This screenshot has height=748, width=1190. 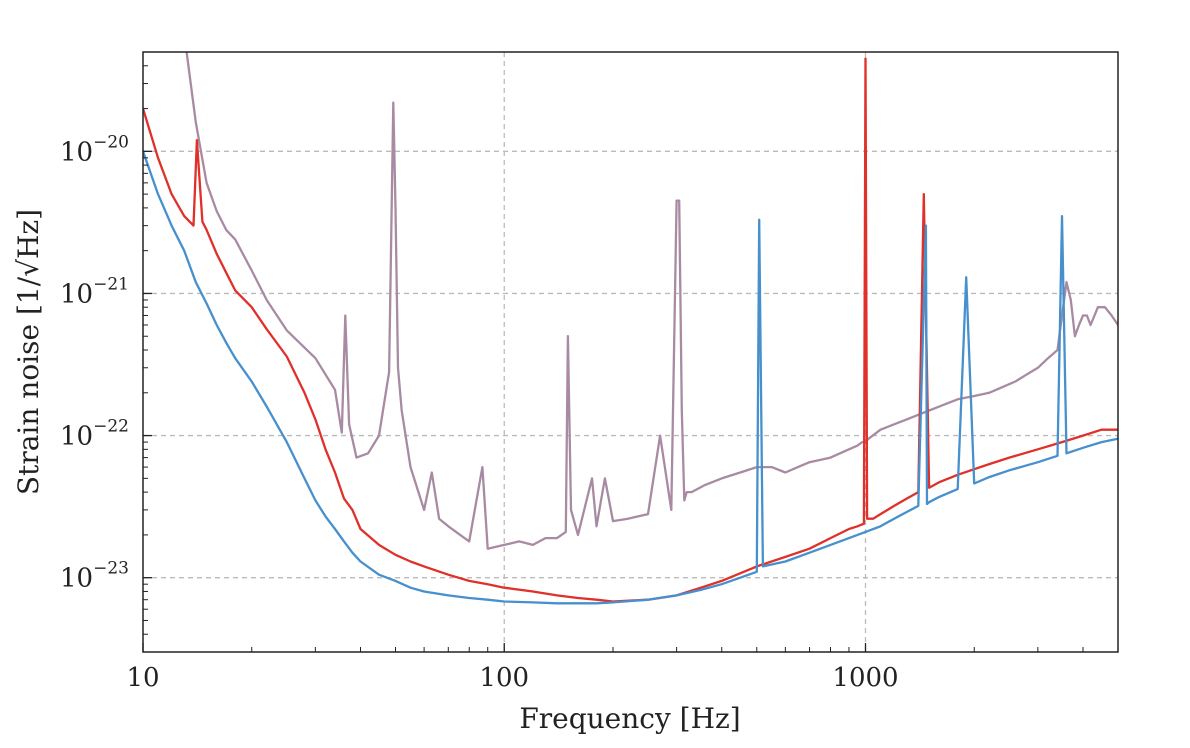 I want to click on x-tick-label: 10, so click(x=142, y=678).